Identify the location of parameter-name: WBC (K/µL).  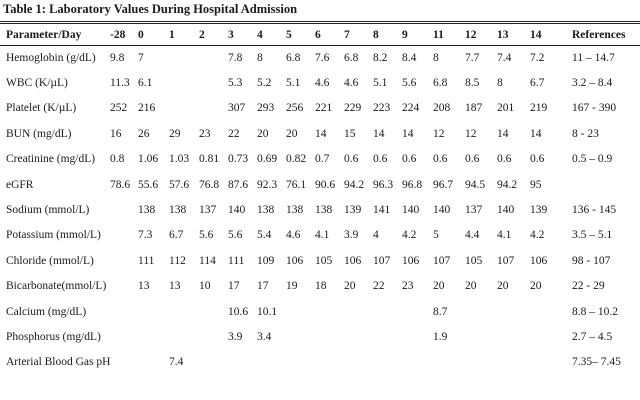
(37, 83).